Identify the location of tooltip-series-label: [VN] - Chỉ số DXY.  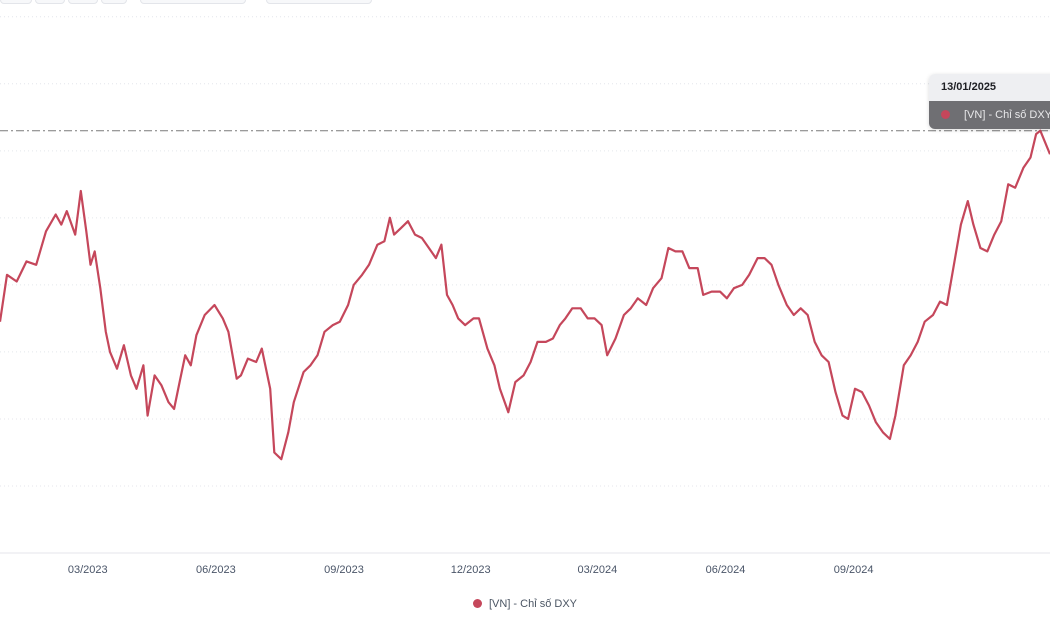
(1007, 115).